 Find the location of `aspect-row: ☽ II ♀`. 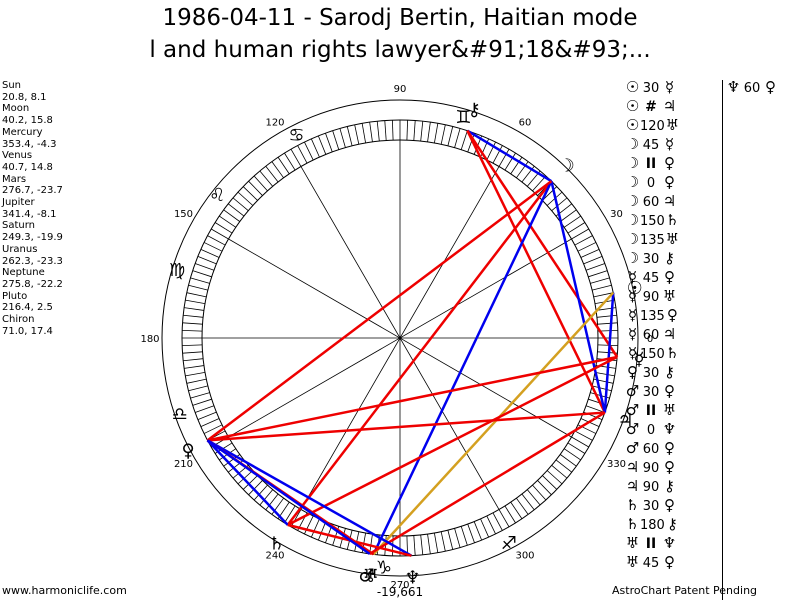

aspect-row: ☽ II ♀ is located at coordinates (675, 163).